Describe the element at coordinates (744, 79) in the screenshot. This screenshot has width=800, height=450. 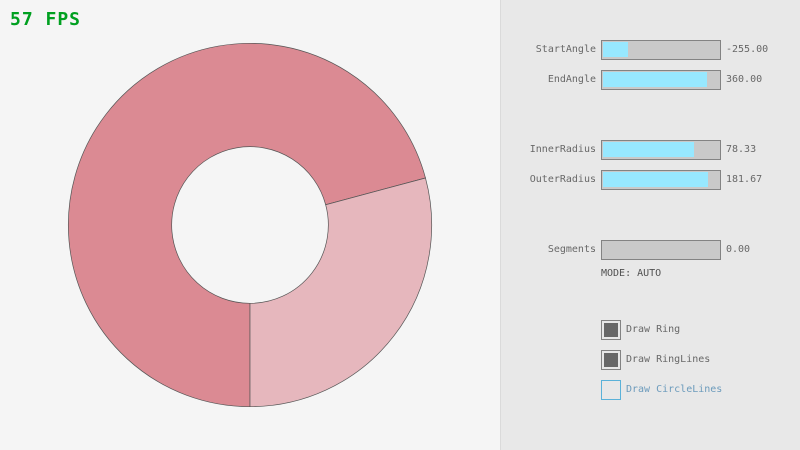
I see `end-angle-value: 360.00` at that location.